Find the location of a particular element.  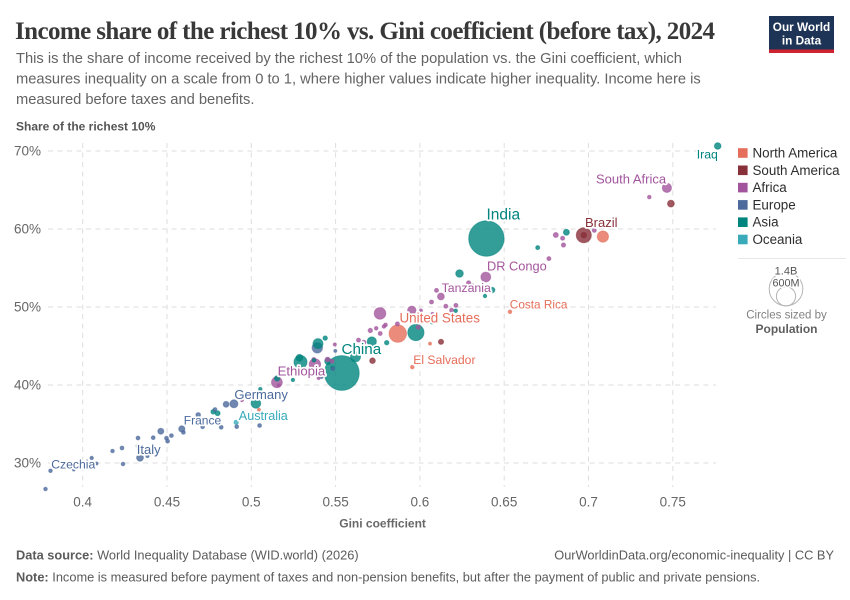

svg-text: Africa is located at coordinates (770, 187).